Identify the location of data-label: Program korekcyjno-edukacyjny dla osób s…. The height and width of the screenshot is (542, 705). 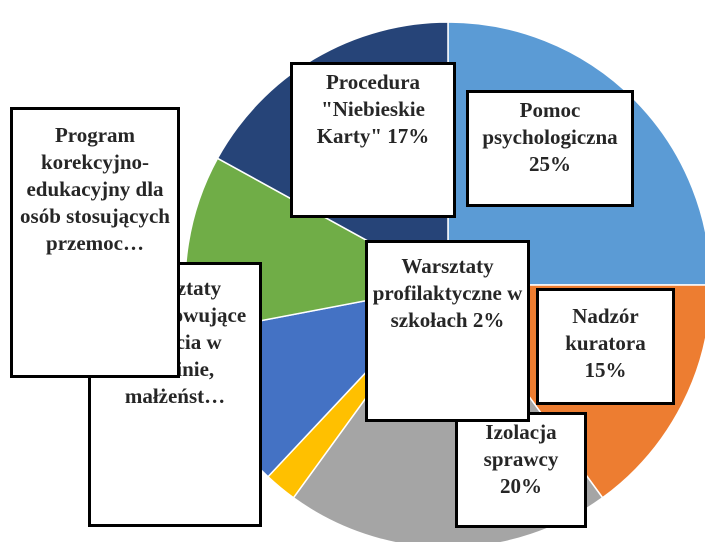
(95, 242).